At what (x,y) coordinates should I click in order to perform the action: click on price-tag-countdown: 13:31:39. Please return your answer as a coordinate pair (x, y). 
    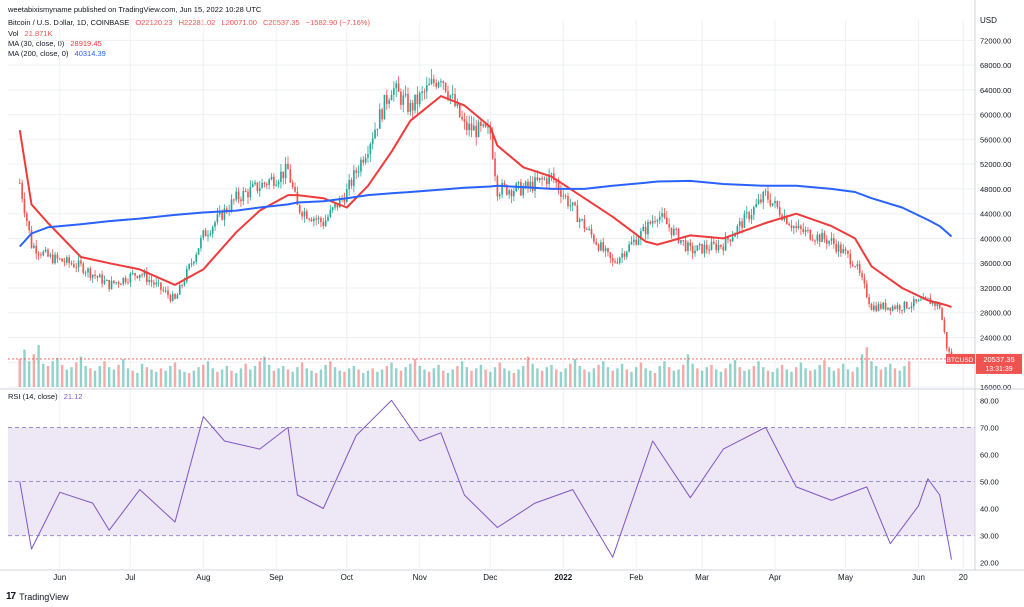
    Looking at the image, I should click on (998, 369).